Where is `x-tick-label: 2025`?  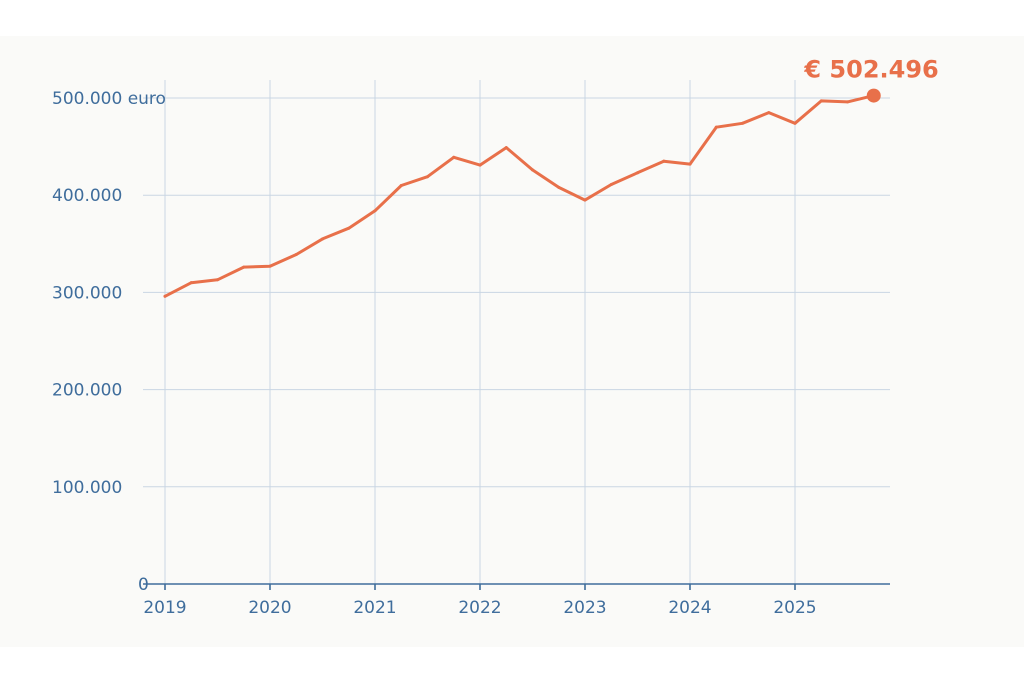
x-tick-label: 2025 is located at coordinates (794, 608).